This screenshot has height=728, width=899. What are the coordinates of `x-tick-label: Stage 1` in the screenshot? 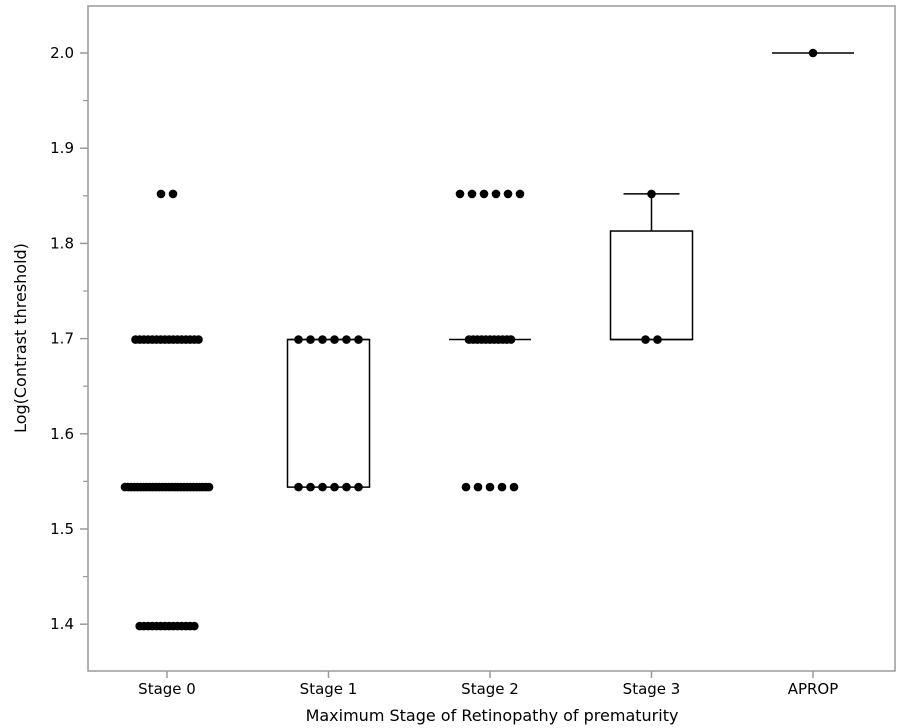 It's located at (329, 689).